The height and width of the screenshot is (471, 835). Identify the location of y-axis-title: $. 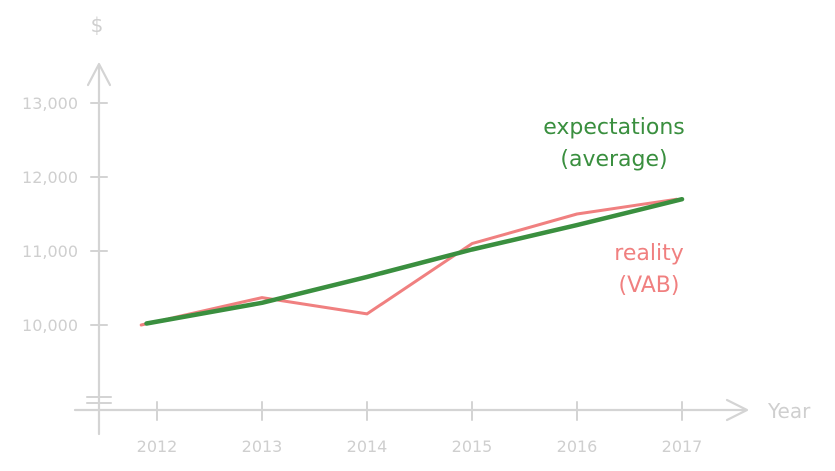
(97, 25).